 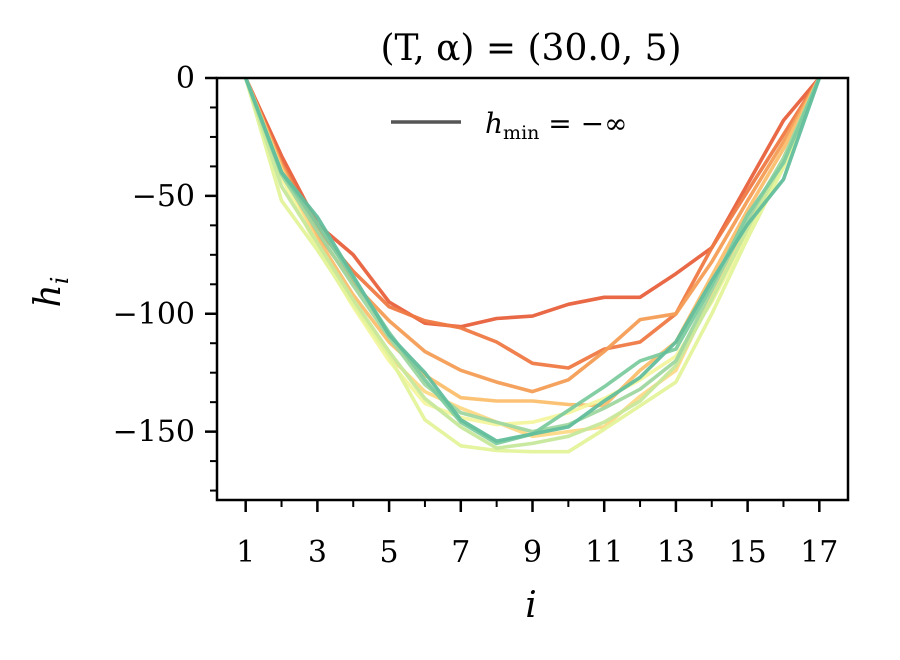 What do you see at coordinates (245, 552) in the screenshot?
I see `x-tick-label: 1` at bounding box center [245, 552].